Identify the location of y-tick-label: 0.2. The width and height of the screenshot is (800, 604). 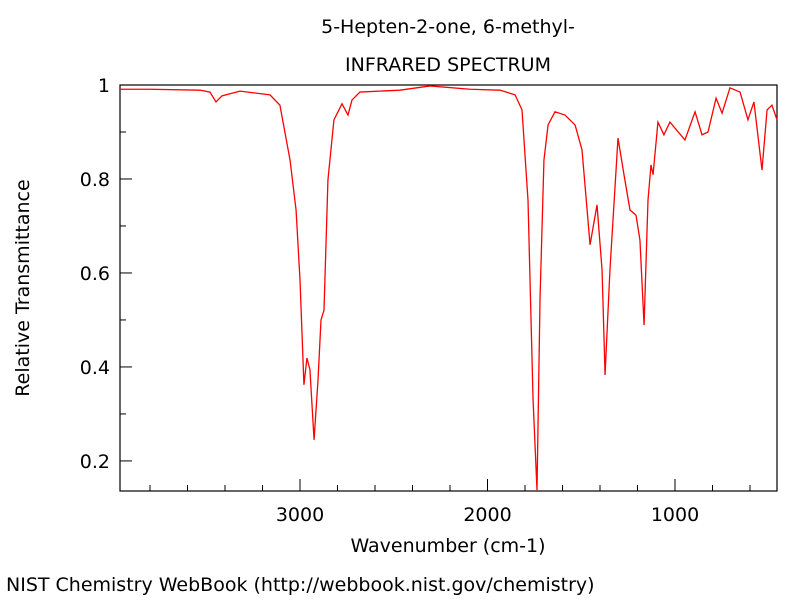
(95, 462).